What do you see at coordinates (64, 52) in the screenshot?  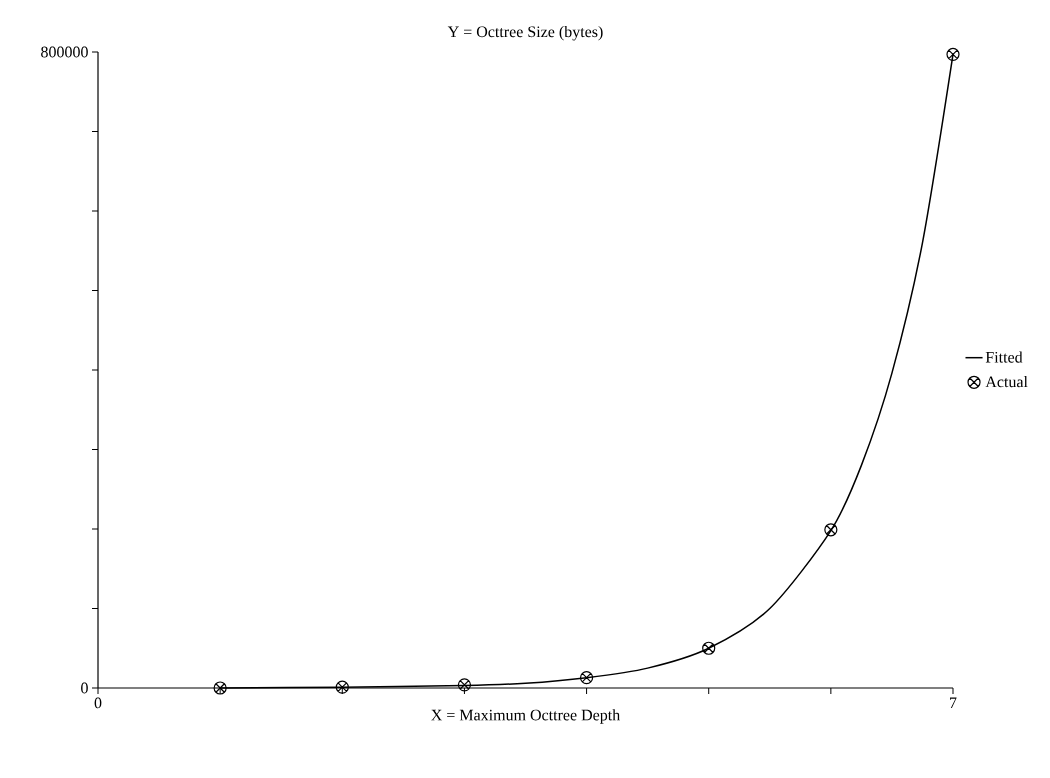 I see `y-tick-label: 800000` at bounding box center [64, 52].